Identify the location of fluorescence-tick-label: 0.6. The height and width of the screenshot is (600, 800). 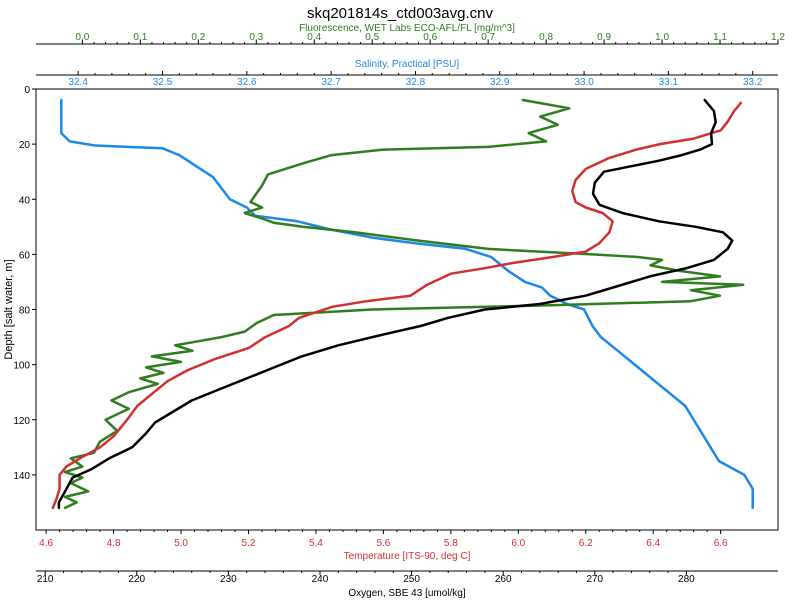
(430, 37).